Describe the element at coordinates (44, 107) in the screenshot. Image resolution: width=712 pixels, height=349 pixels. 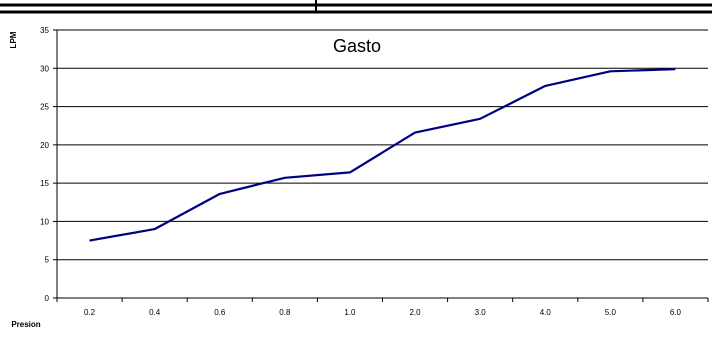
I see `y-tick-label: 25` at that location.